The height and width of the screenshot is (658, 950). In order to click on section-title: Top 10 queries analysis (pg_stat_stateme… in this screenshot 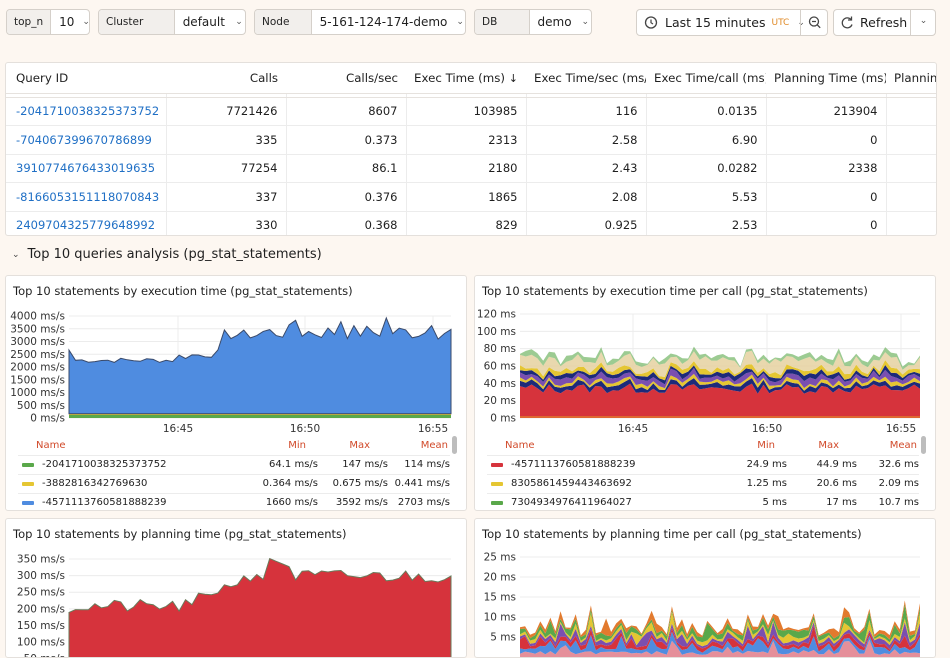, I will do `click(174, 254)`.